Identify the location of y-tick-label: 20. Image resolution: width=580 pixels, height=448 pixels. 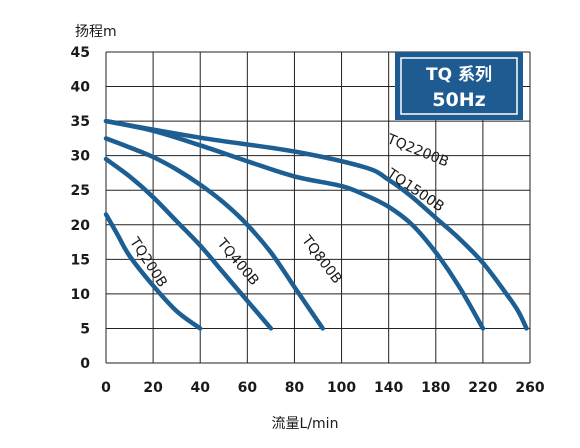
(81, 226).